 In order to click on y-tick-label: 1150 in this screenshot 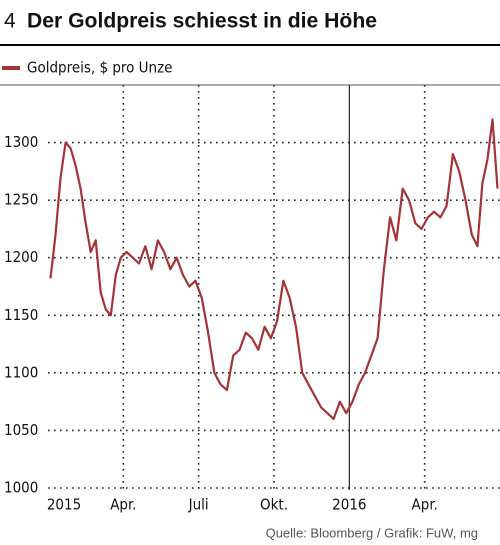, I will do `click(21, 315)`.